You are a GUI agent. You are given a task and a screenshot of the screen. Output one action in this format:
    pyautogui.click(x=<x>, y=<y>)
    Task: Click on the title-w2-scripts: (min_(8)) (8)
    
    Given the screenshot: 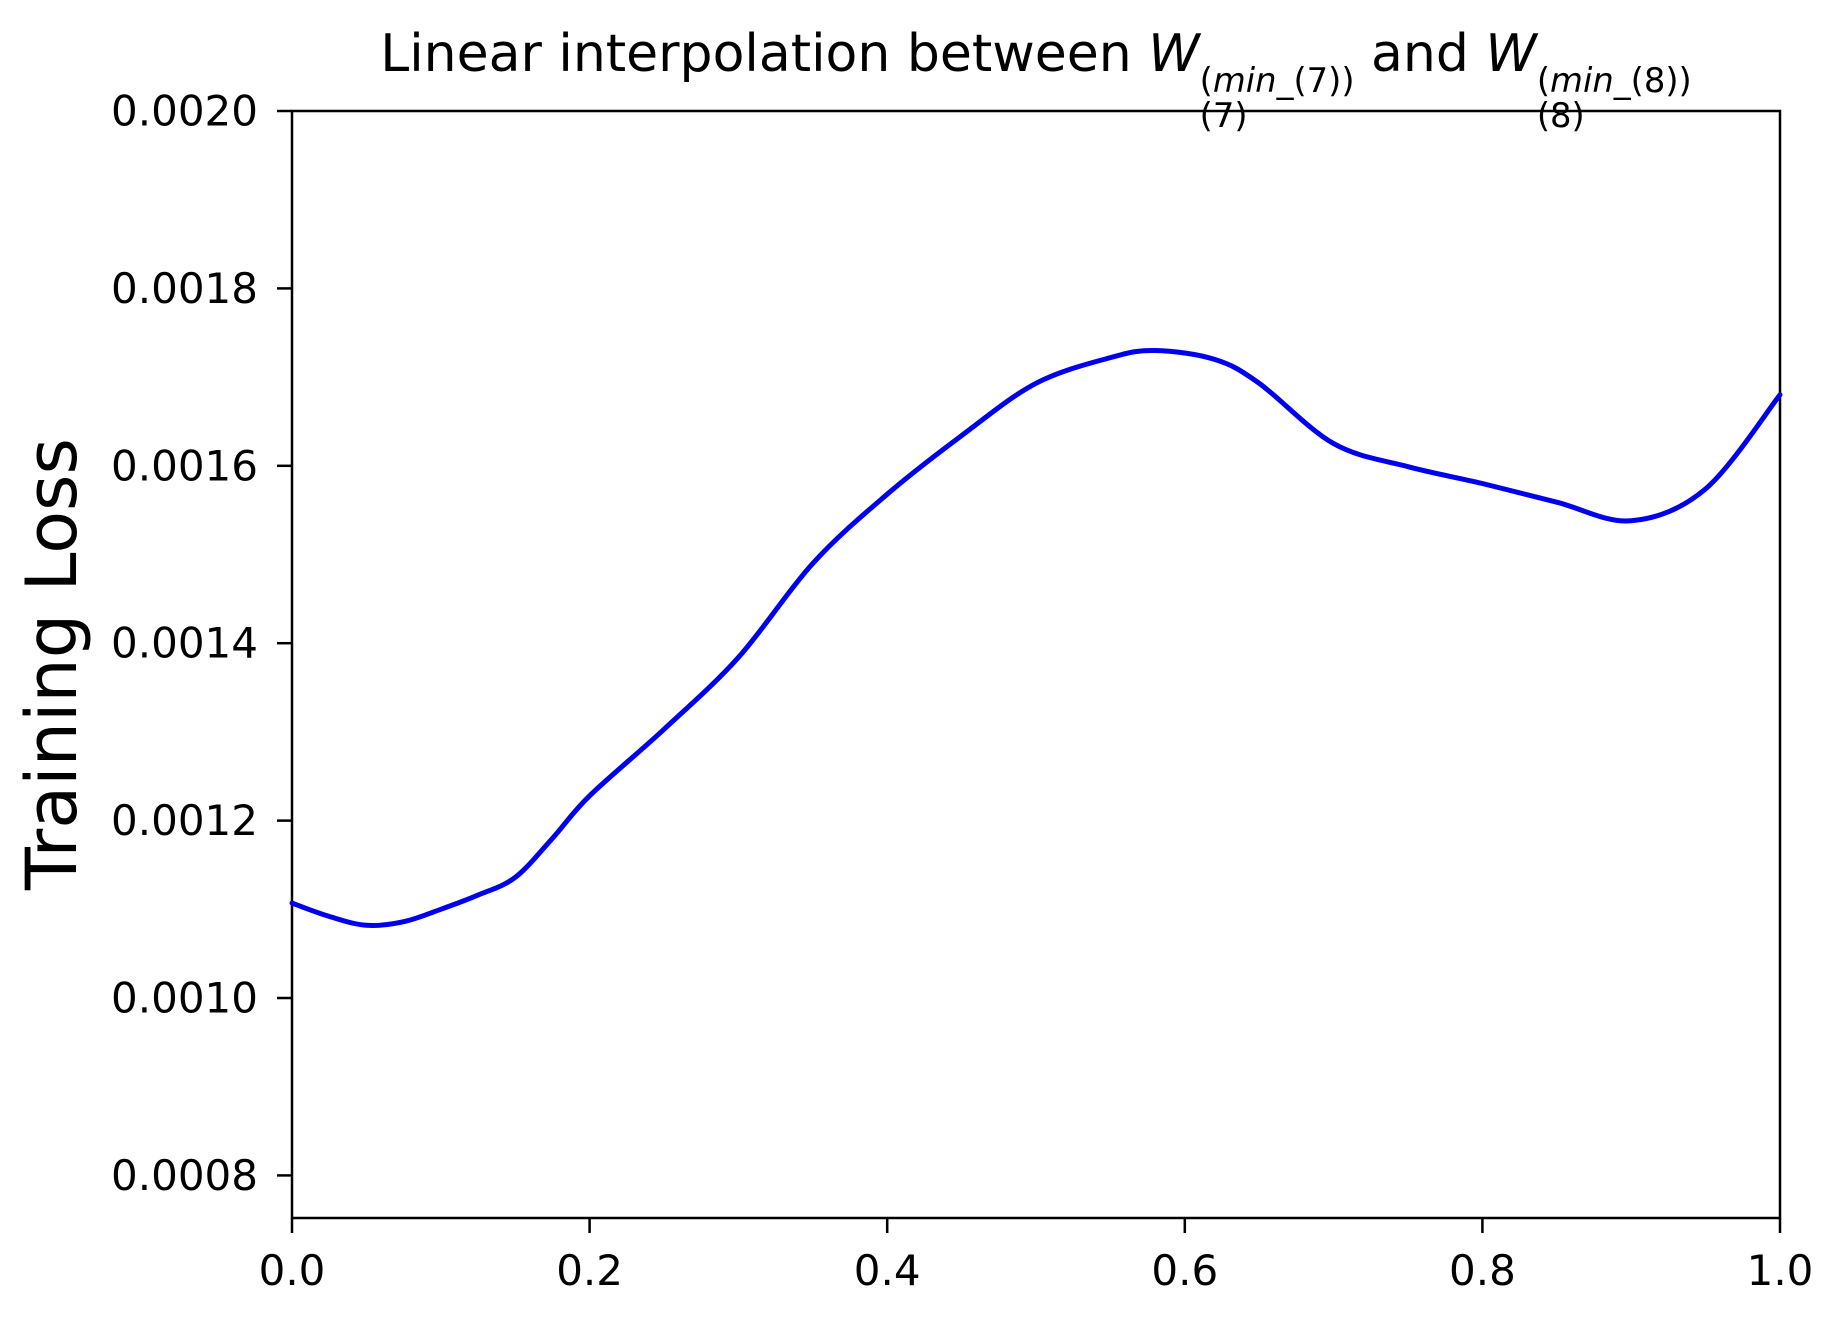 What is the action you would take?
    pyautogui.click(x=1614, y=98)
    